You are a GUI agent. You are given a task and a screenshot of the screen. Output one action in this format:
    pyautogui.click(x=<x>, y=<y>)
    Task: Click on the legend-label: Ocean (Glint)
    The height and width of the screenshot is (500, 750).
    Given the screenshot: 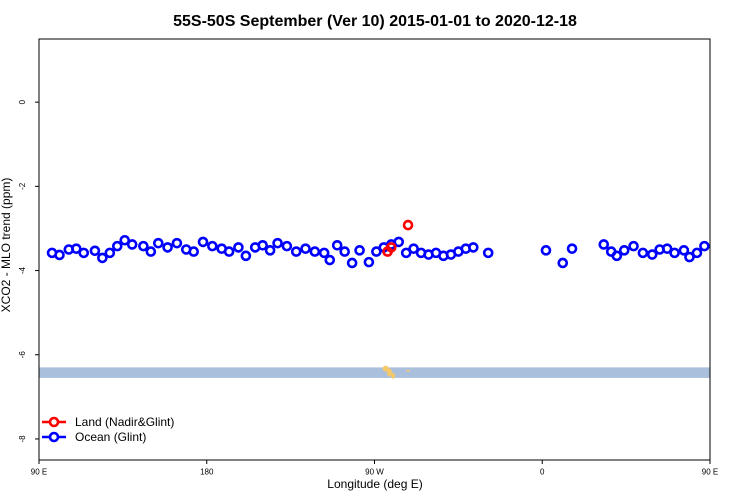 What is the action you would take?
    pyautogui.click(x=110, y=437)
    